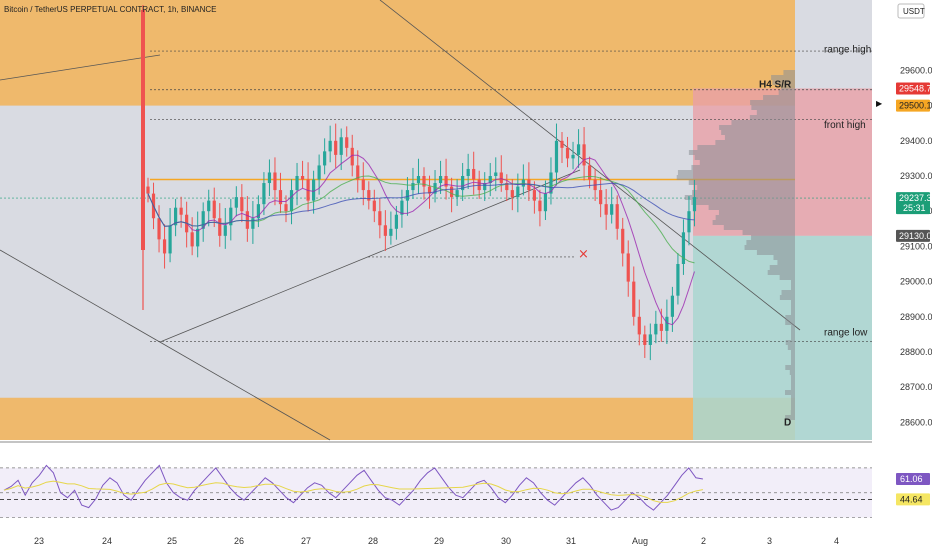  I want to click on annotation-front-high: front high, so click(845, 125).